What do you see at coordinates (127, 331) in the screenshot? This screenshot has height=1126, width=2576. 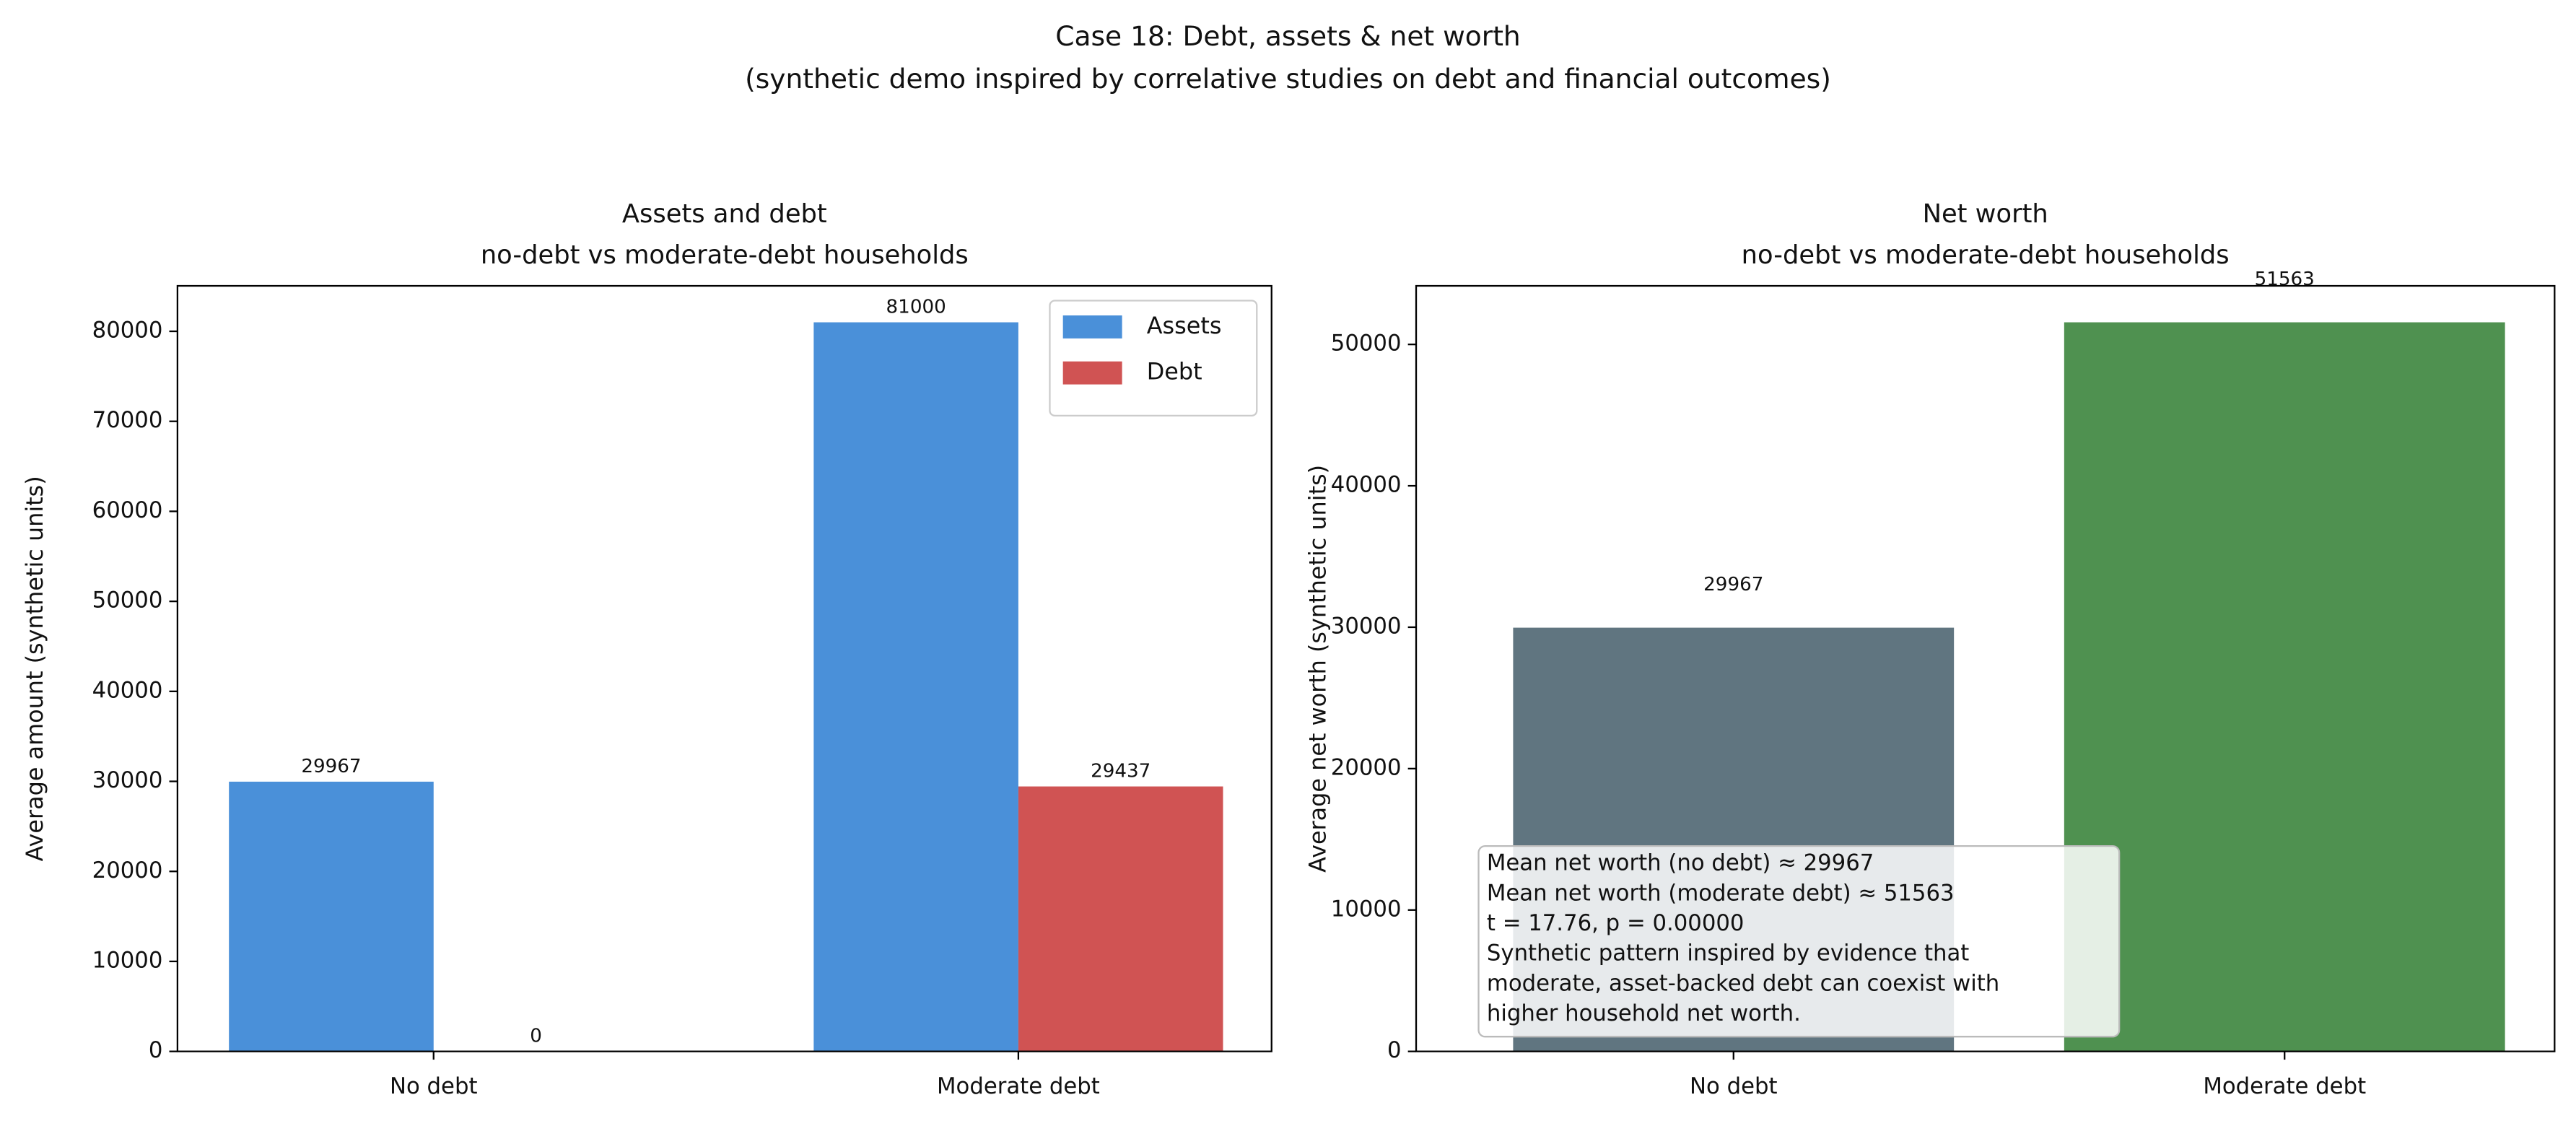 I see `y-tick-label: 80000` at bounding box center [127, 331].